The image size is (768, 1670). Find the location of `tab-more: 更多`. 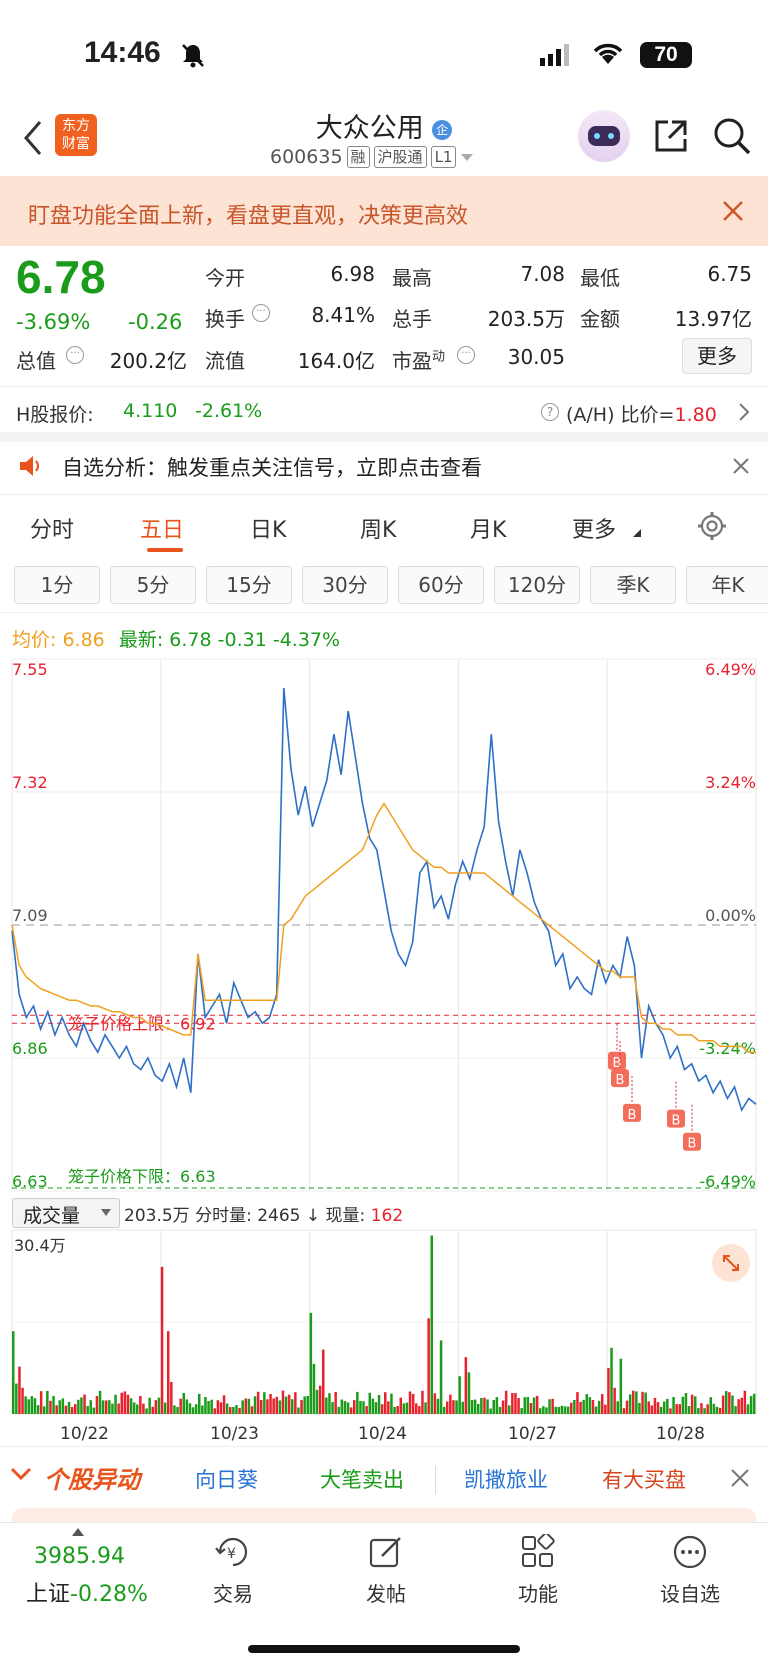

tab-more: 更多 is located at coordinates (594, 530).